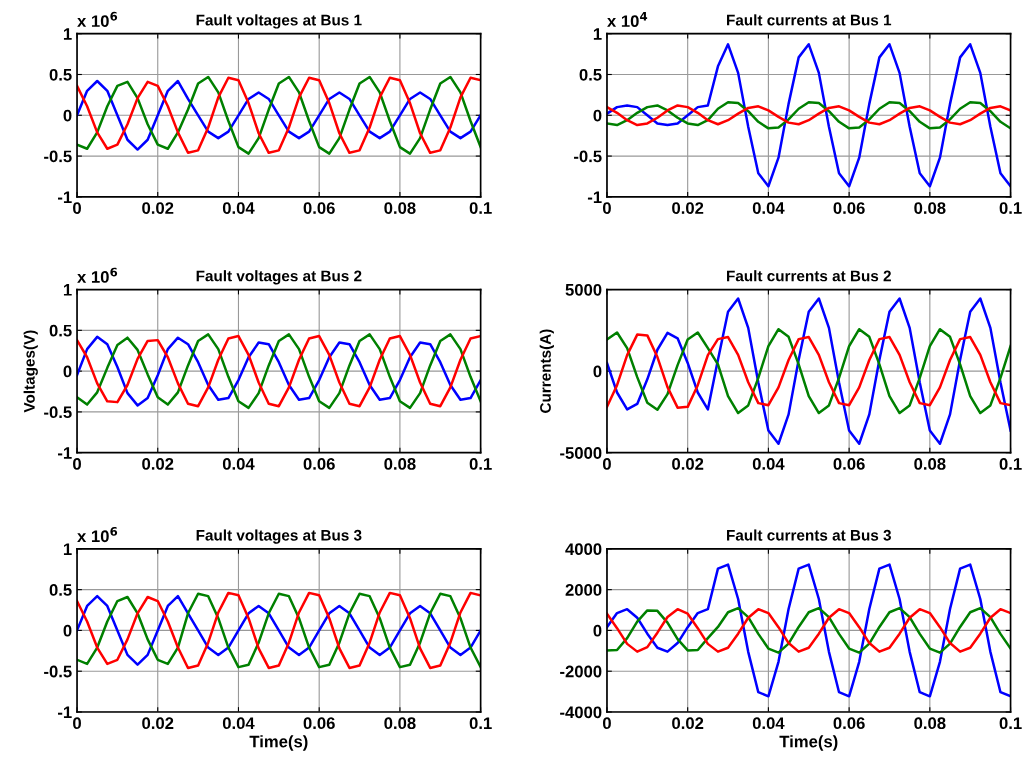  Describe the element at coordinates (279, 21) in the screenshot. I see `chart-title: Fault voltages at Bus 1` at that location.